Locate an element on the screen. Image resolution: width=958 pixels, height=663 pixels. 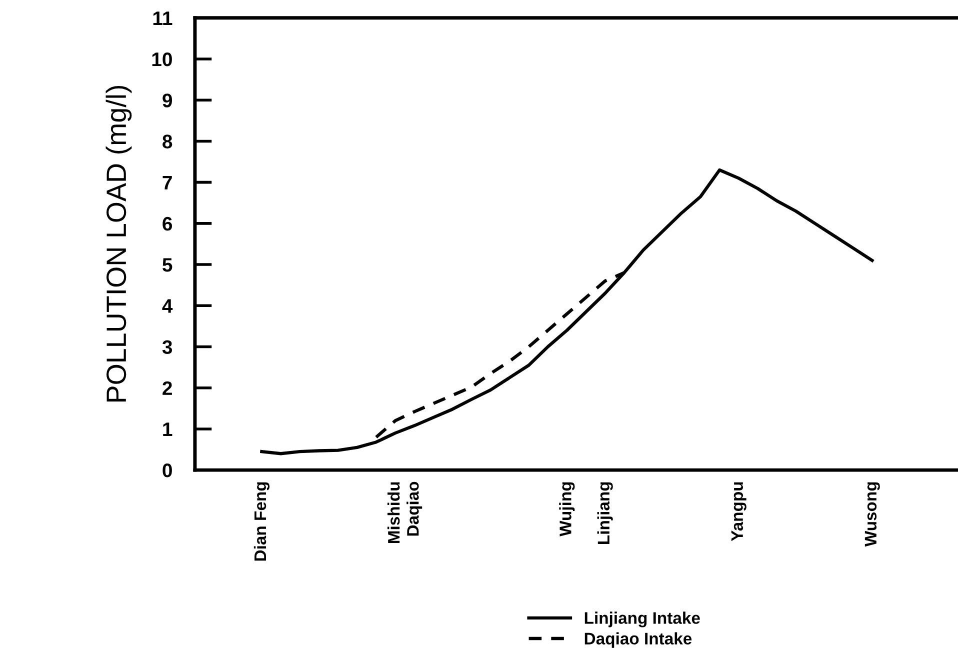
line-series is located at coordinates (500, 355).